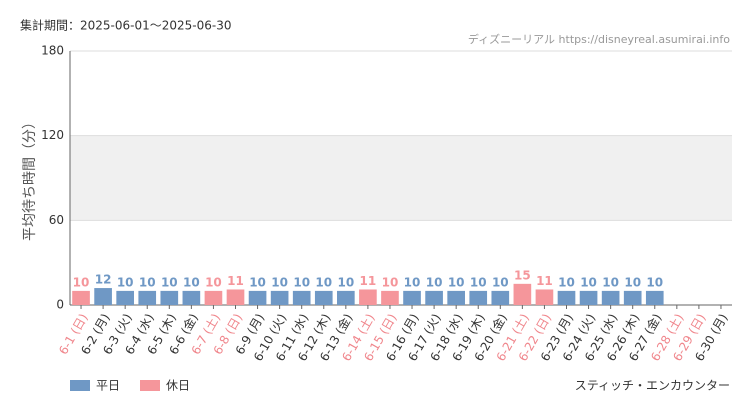  What do you see at coordinates (522, 275) in the screenshot?
I see `value-label: 15` at bounding box center [522, 275].